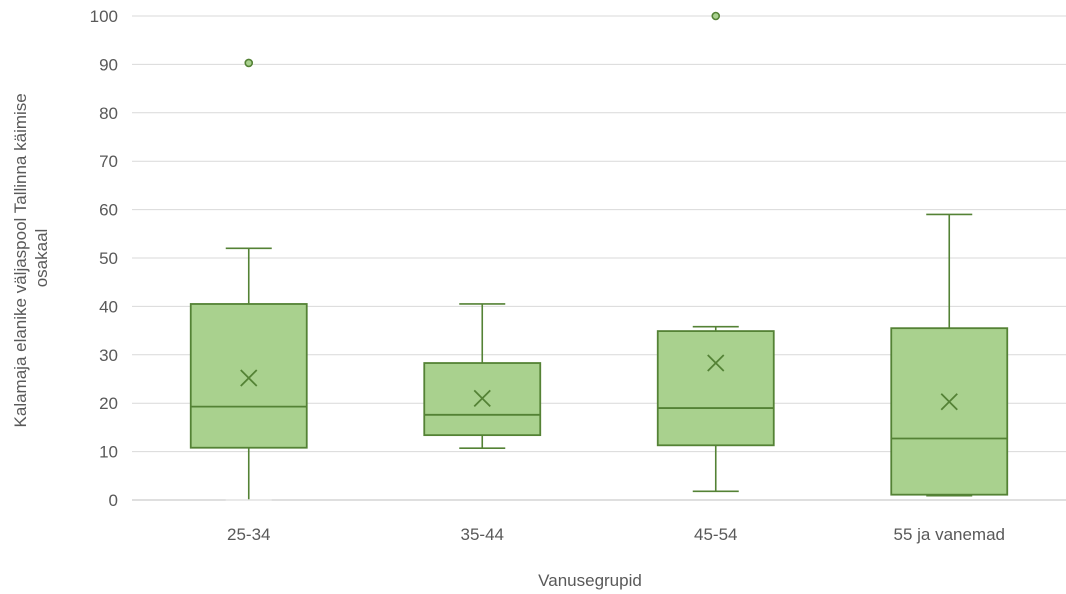 The height and width of the screenshot is (594, 1066). I want to click on y-tick-label: 30, so click(108, 355).